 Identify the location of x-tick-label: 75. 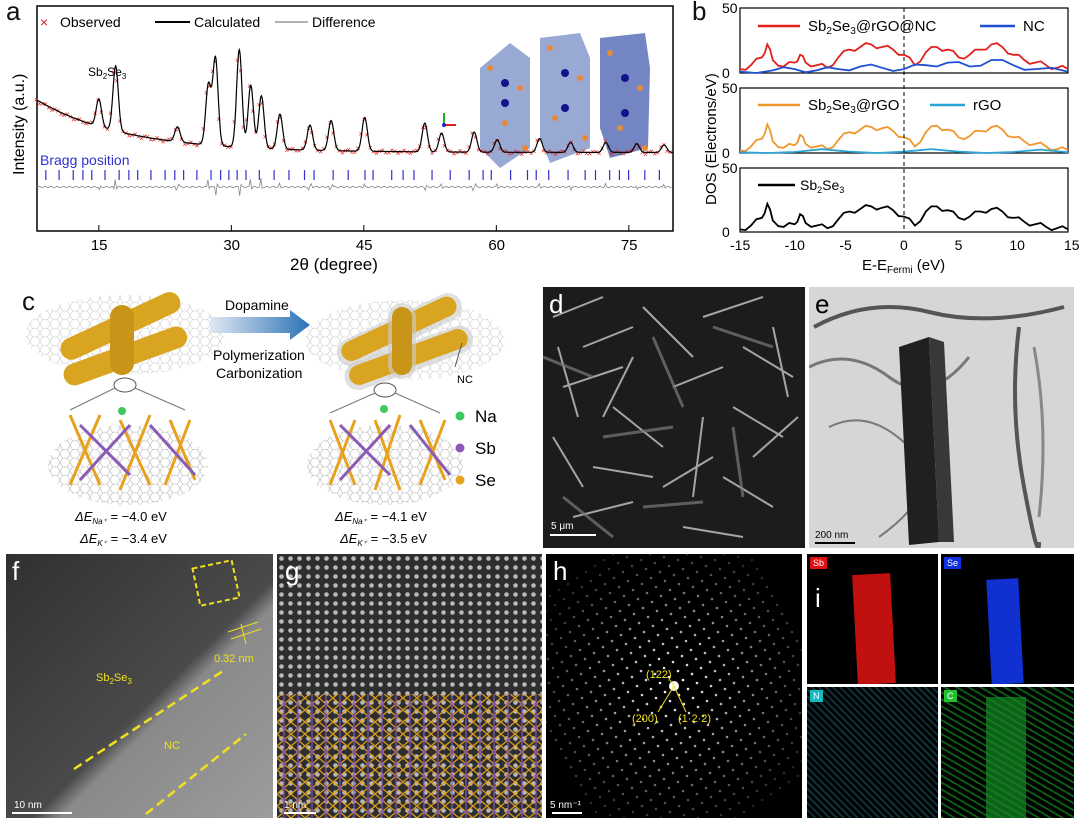
(629, 245).